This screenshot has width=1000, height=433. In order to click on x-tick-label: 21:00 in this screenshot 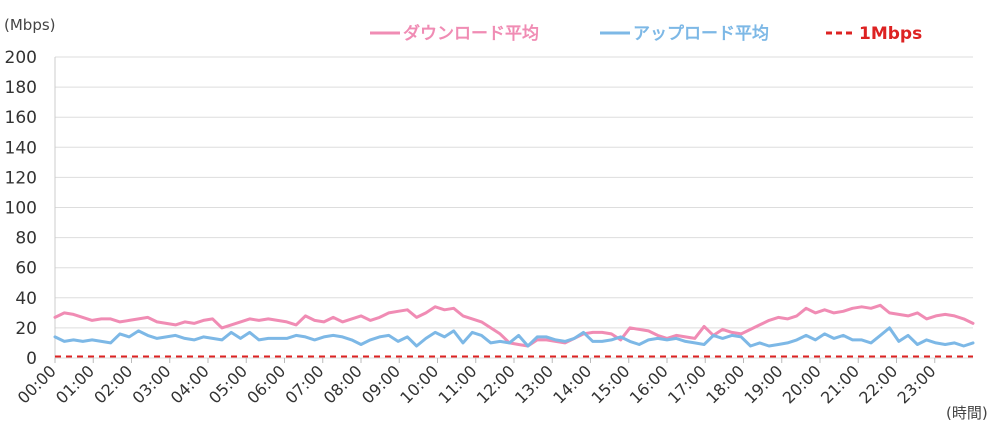, I will do `click(840, 384)`.